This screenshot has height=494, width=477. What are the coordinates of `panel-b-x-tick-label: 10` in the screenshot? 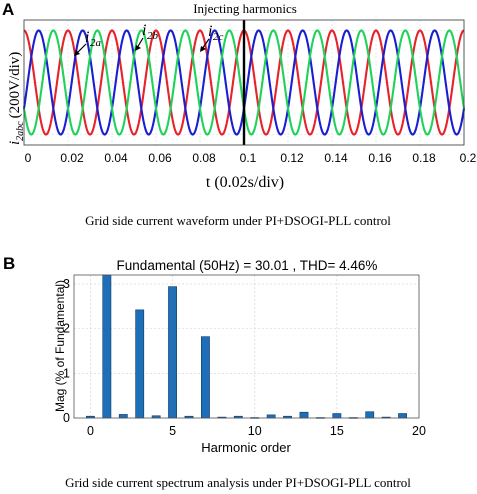 It's located at (255, 431).